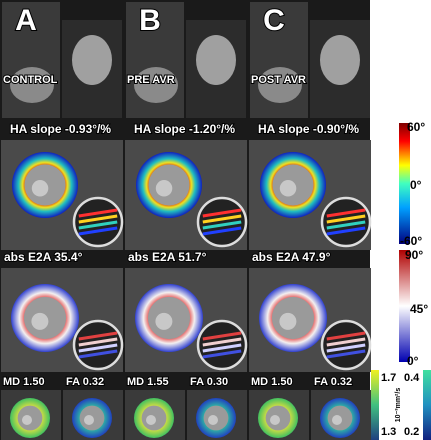 The height and width of the screenshot is (440, 431). What do you see at coordinates (388, 378) in the screenshot?
I see `md-top: 1.7` at bounding box center [388, 378].